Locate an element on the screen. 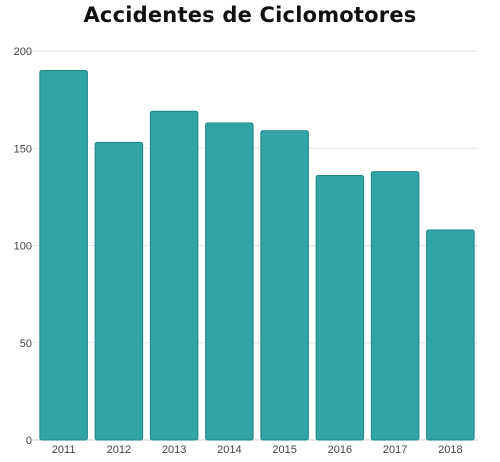  y-tick-label: 200 is located at coordinates (23, 52).